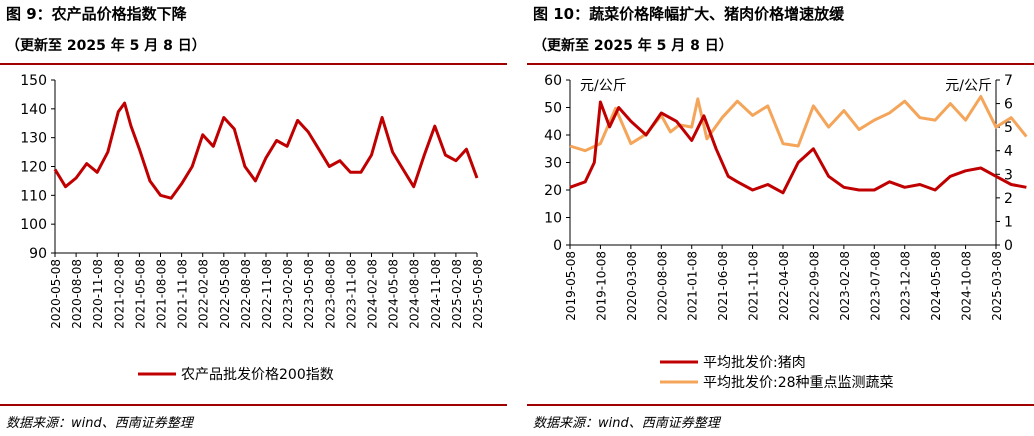 This screenshot has width=1034, height=436. What do you see at coordinates (266, 150) in the screenshot?
I see `series-line-agri-index` at bounding box center [266, 150].